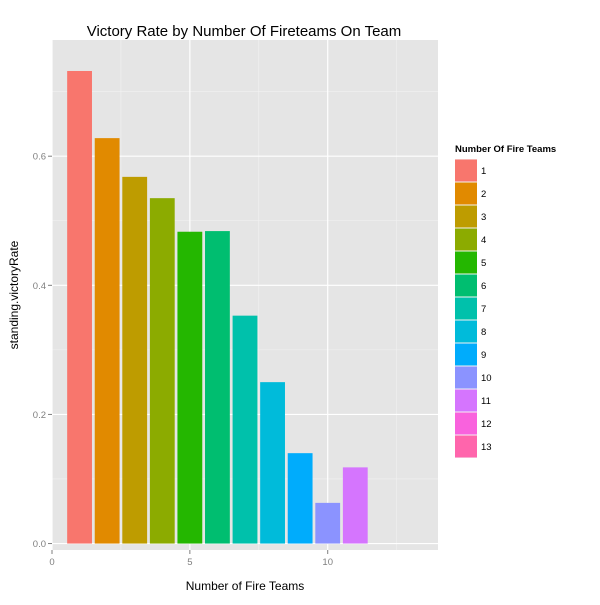  What do you see at coordinates (483, 355) in the screenshot?
I see `legend-label-9: 9` at bounding box center [483, 355].